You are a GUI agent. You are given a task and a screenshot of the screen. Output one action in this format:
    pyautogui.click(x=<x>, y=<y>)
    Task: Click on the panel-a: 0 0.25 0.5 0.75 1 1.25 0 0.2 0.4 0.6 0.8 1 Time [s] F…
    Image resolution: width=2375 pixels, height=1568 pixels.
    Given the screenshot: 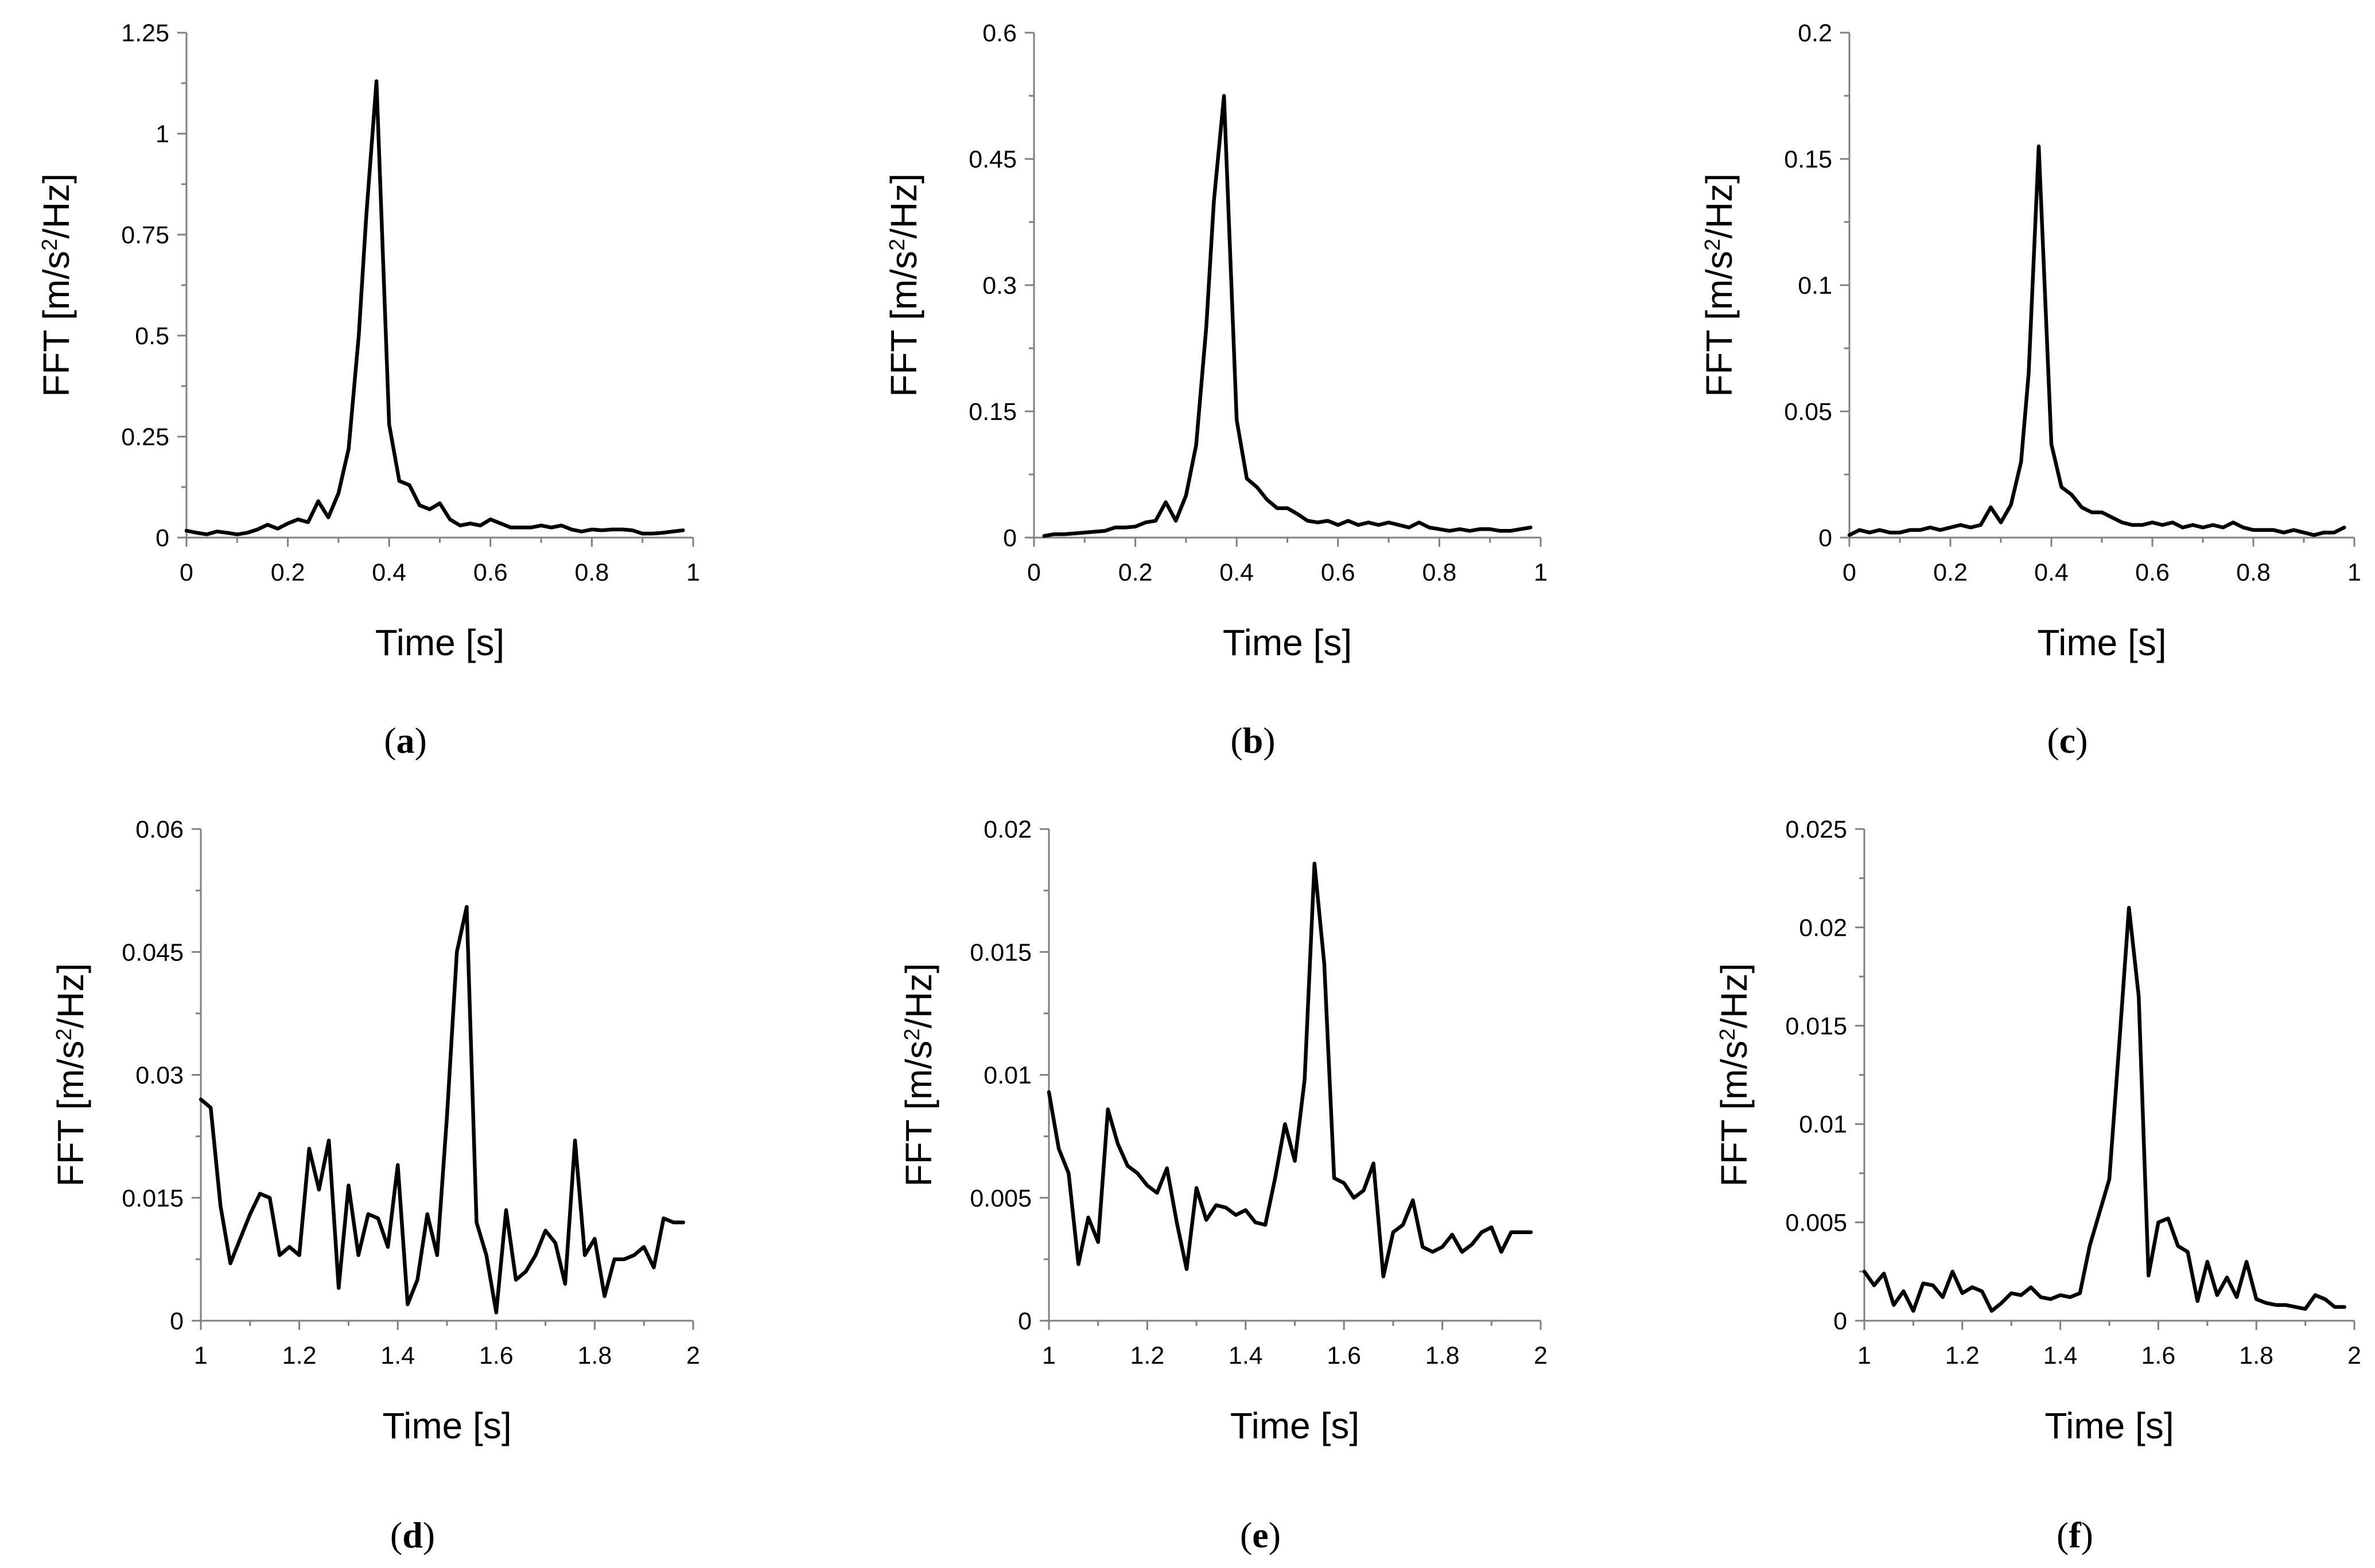 What is the action you would take?
    pyautogui.click(x=368, y=391)
    